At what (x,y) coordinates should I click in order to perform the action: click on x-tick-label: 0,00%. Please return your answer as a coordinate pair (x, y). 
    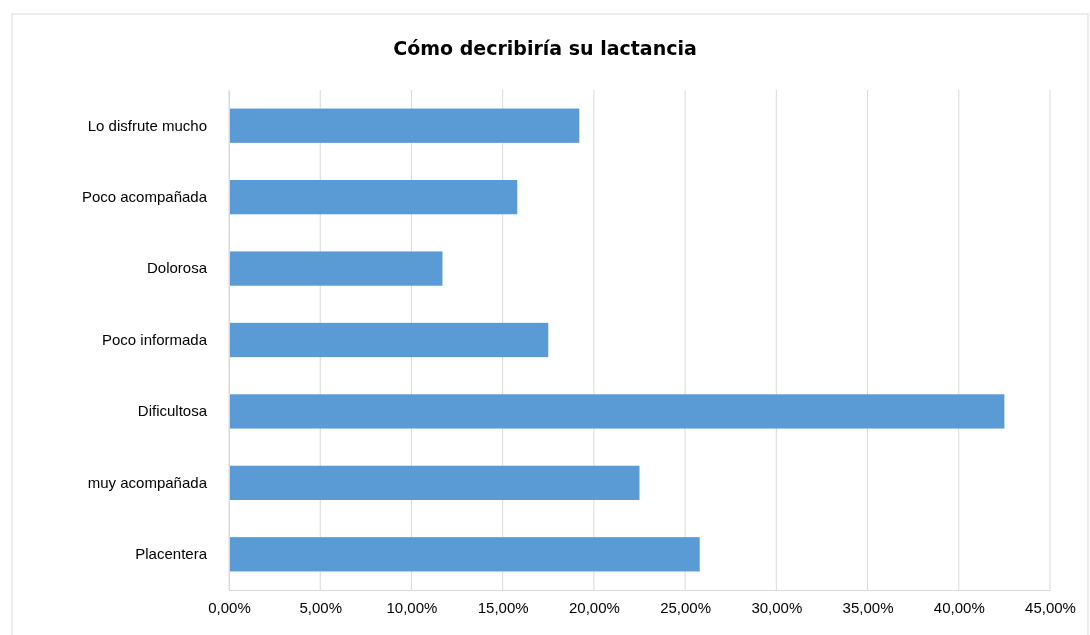
    Looking at the image, I should click on (229, 607).